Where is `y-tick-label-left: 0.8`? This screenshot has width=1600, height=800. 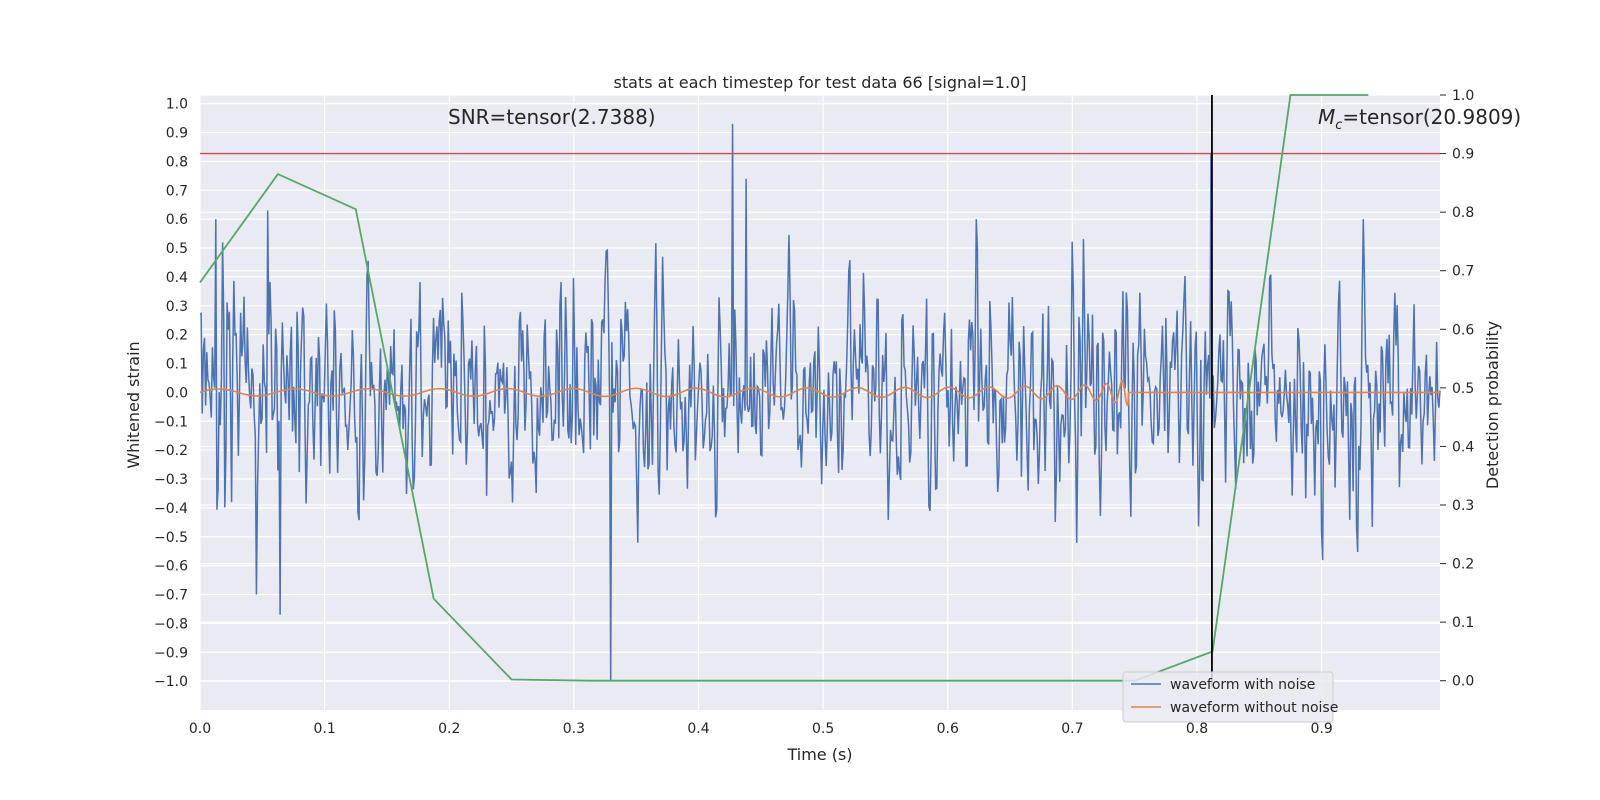
y-tick-label-left: 0.8 is located at coordinates (177, 162).